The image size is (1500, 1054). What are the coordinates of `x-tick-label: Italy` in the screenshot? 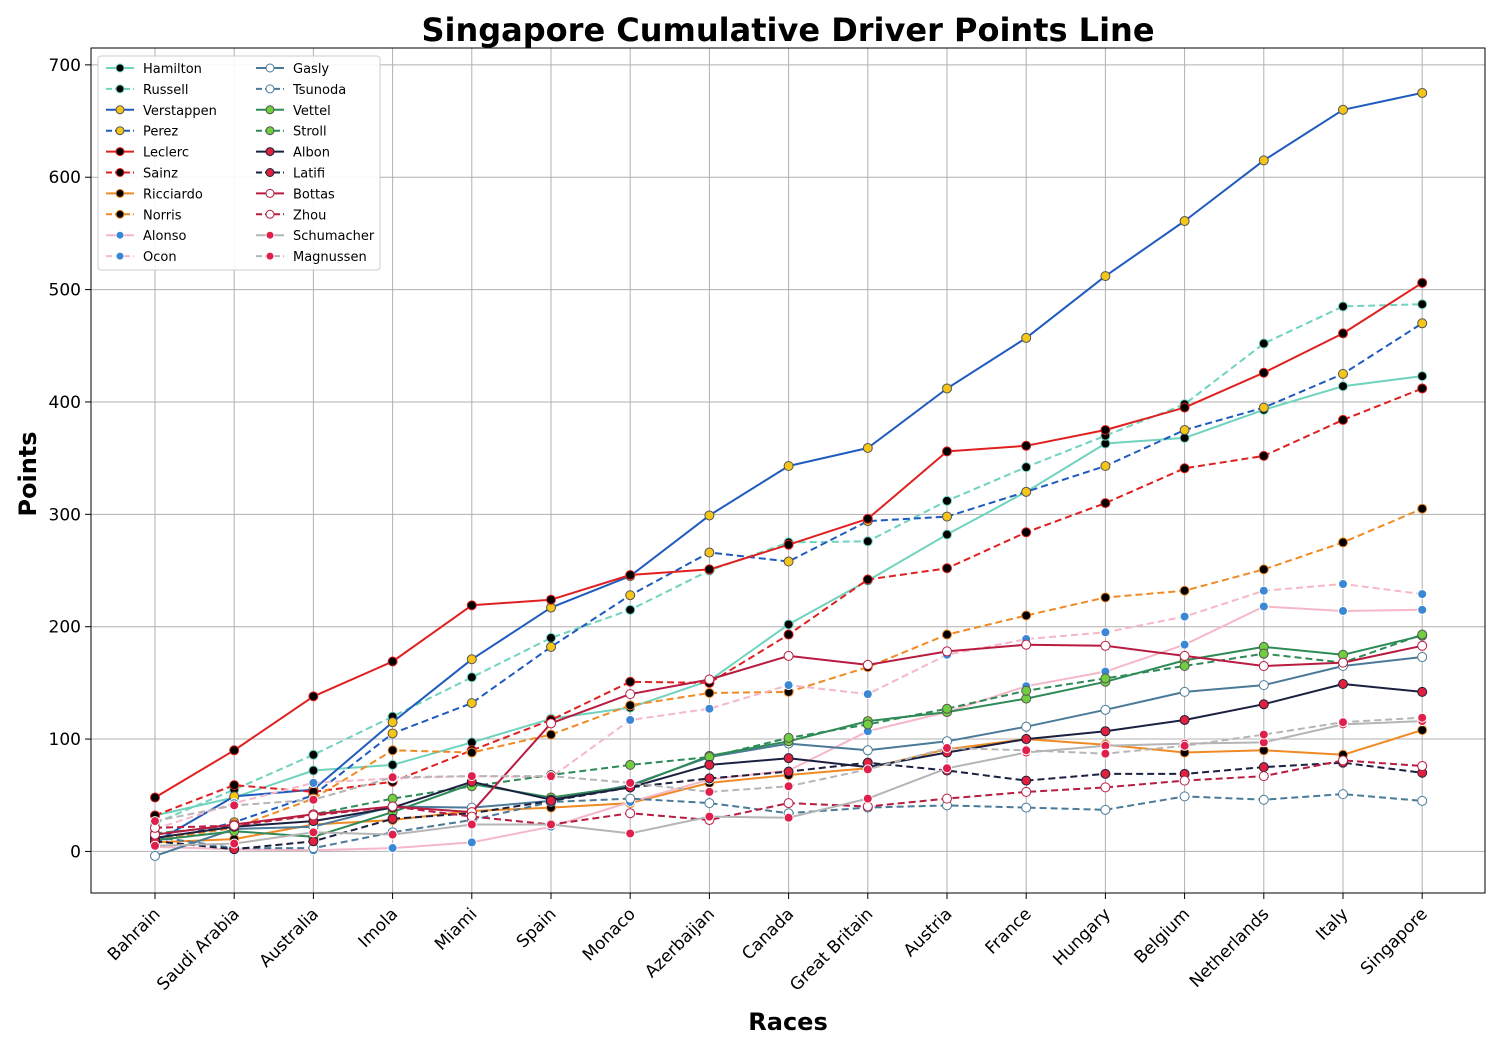 It's located at (1332, 924).